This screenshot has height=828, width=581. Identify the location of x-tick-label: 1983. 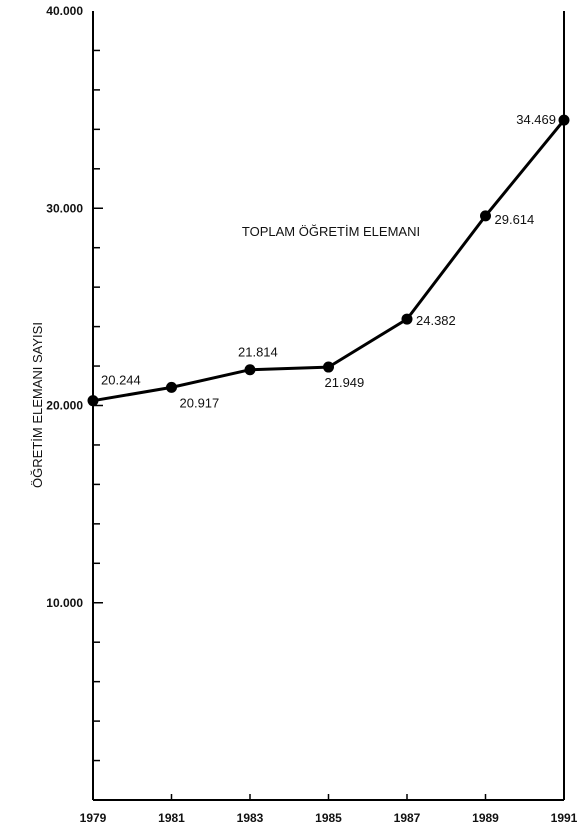
(250, 818).